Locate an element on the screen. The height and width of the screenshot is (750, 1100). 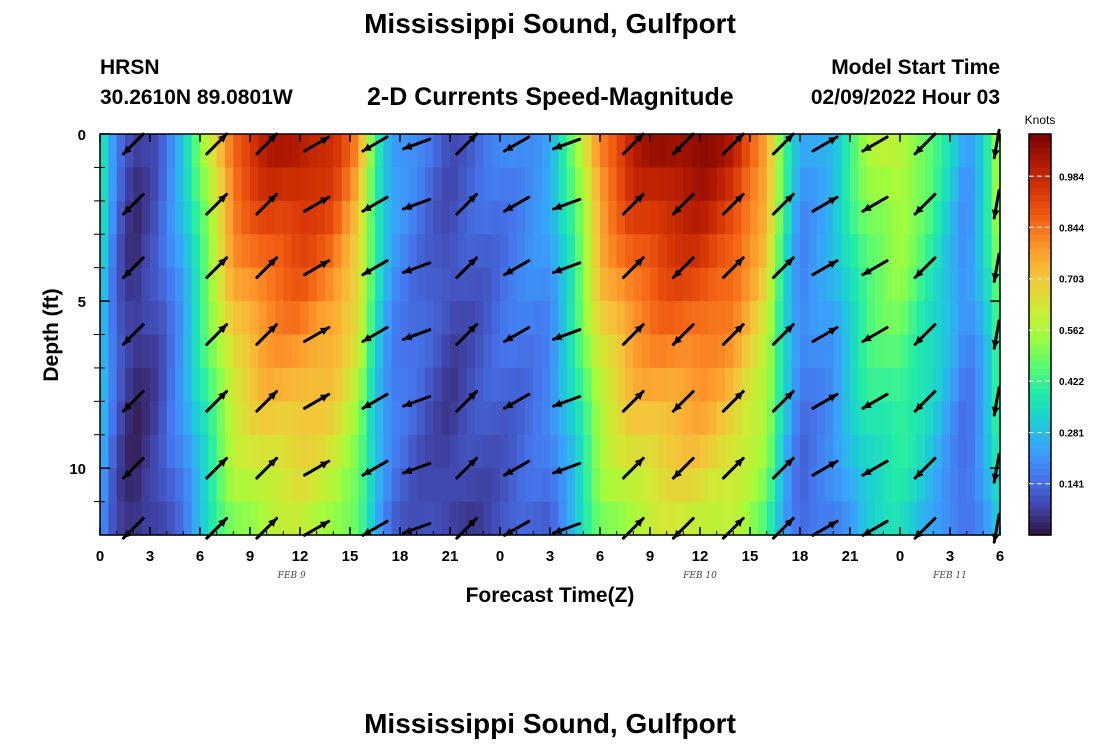
model-start-label: Model Start Time is located at coordinates (915, 67).